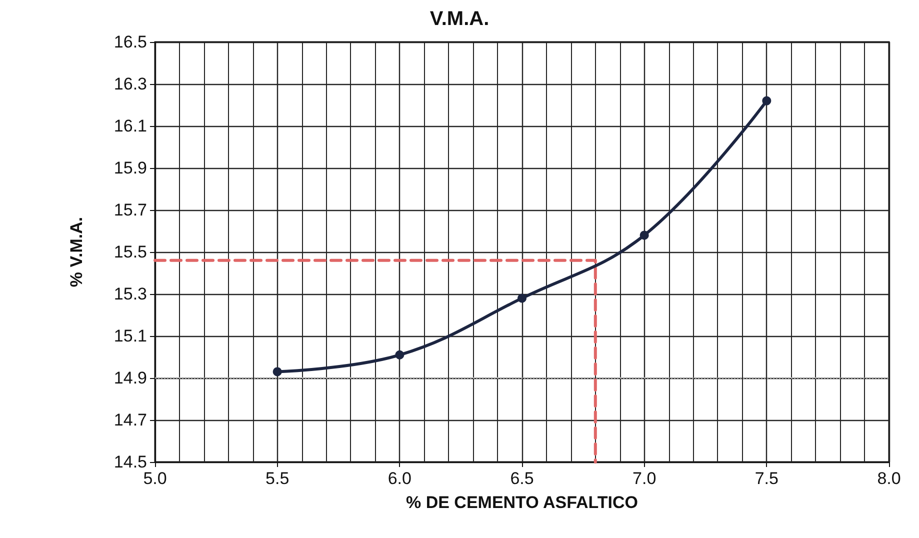  Describe the element at coordinates (889, 478) in the screenshot. I see `x-tick-label: 8.0` at that location.